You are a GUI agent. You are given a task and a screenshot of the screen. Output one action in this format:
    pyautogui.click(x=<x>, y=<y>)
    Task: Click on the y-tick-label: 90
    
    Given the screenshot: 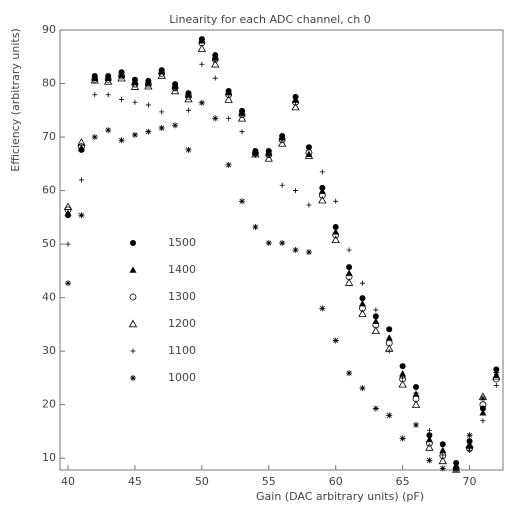 What is the action you would take?
    pyautogui.click(x=49, y=29)
    